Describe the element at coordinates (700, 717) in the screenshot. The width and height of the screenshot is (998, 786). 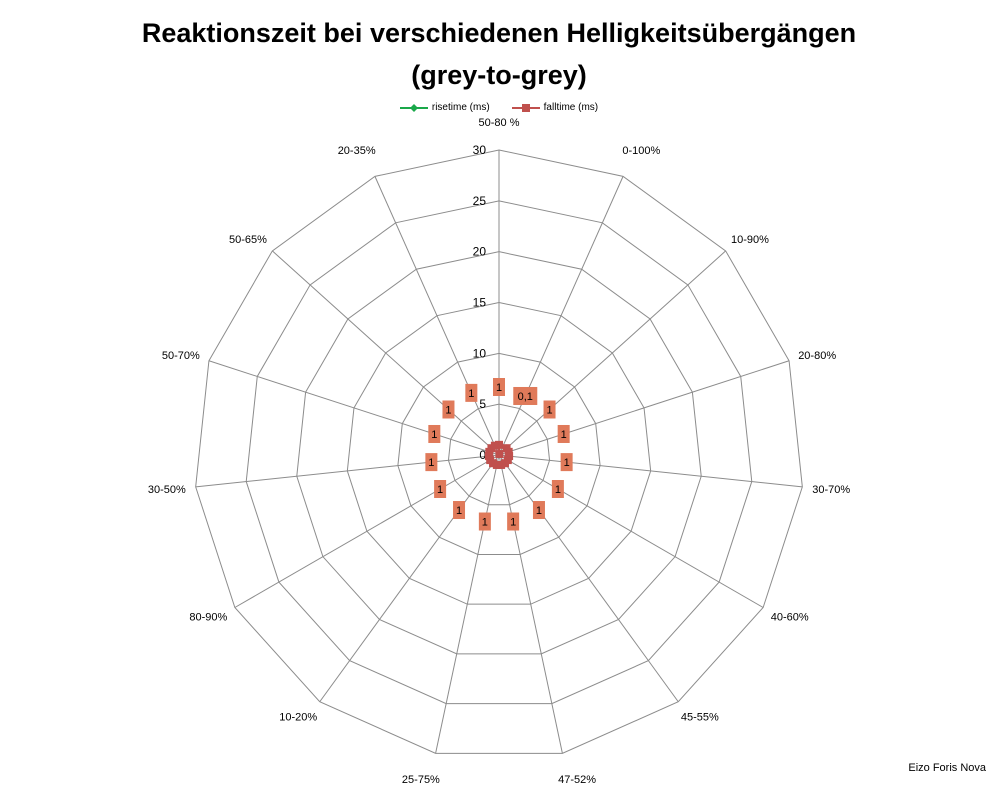
I see `category-label: 45-55%` at that location.